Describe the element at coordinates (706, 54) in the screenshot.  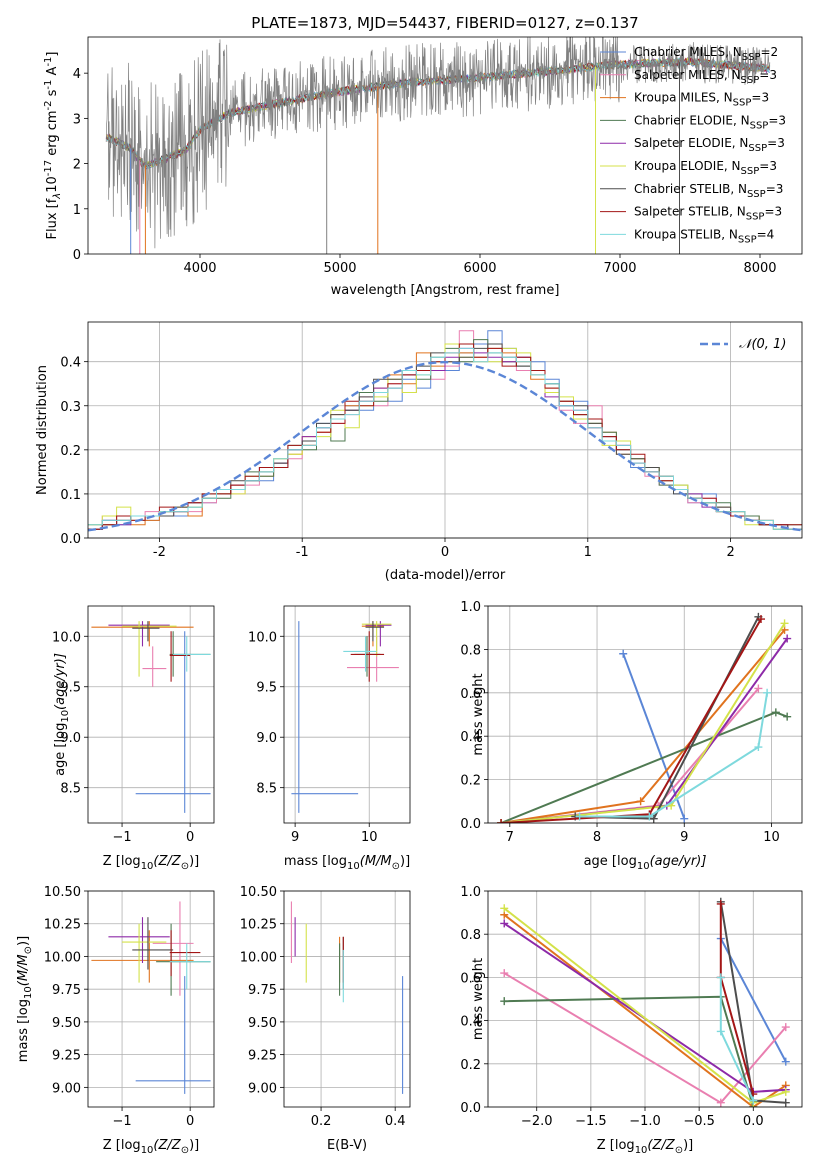
I see `legend-entry: Chabrier MILES, NSSP=2` at that location.